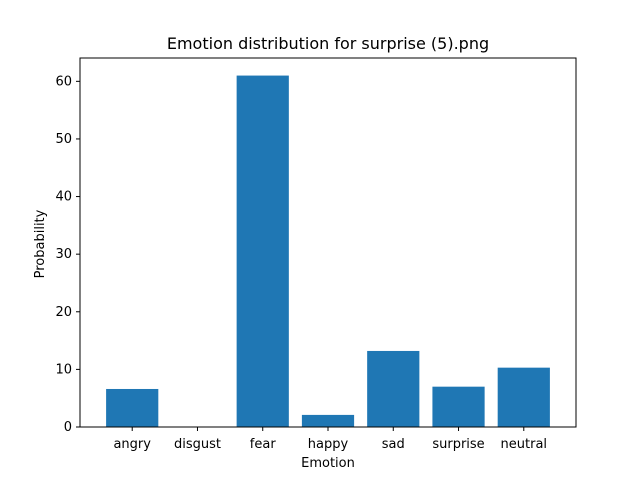  What do you see at coordinates (68, 427) in the screenshot?
I see `y-tick-label-0: 0` at bounding box center [68, 427].